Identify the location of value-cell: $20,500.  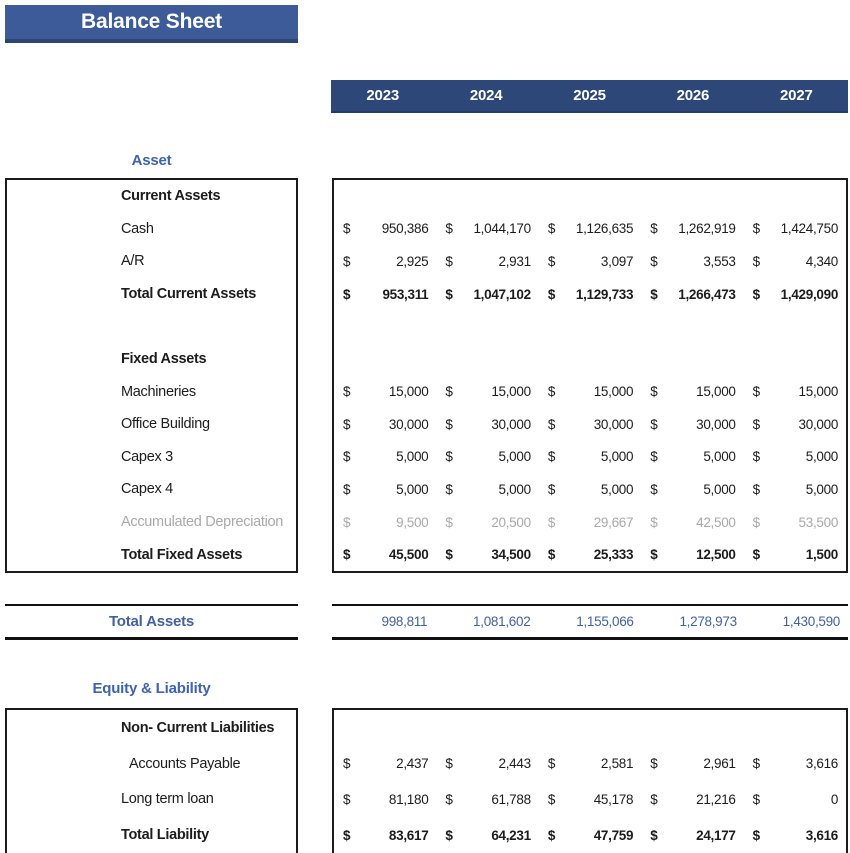
(487, 522).